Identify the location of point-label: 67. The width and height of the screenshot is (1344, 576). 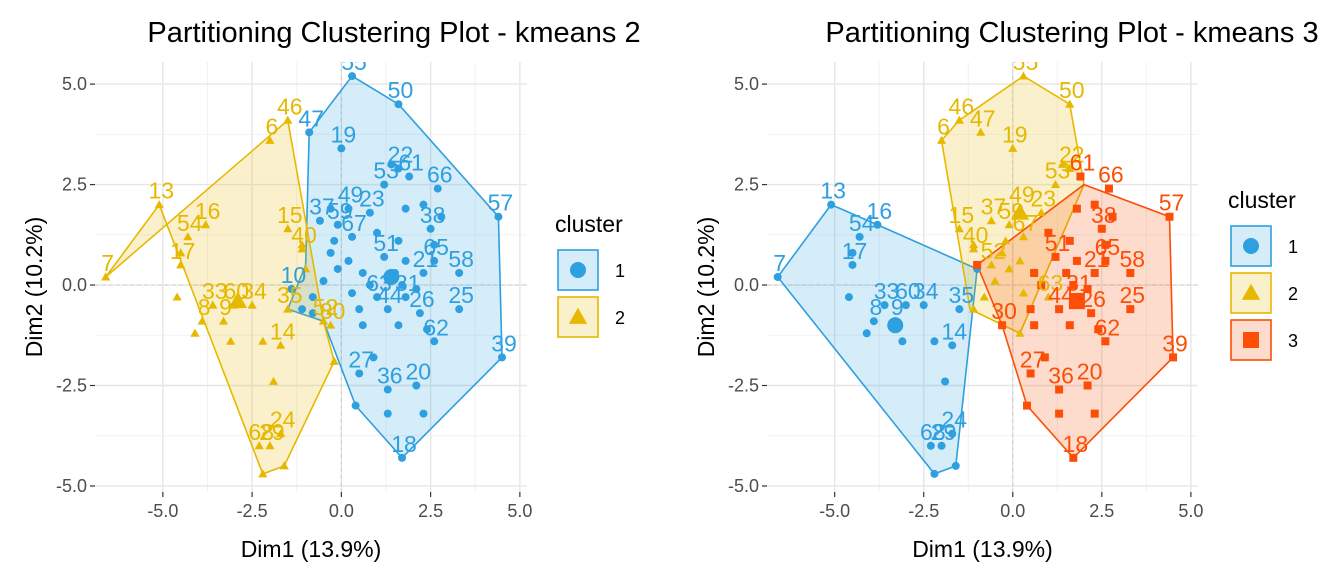
(354, 223).